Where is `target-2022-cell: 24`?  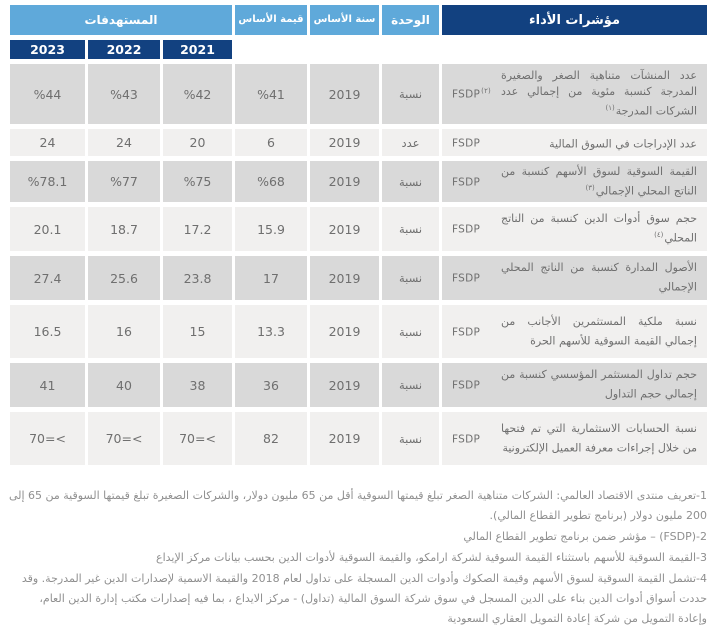 target-2022-cell: 24 is located at coordinates (124, 142).